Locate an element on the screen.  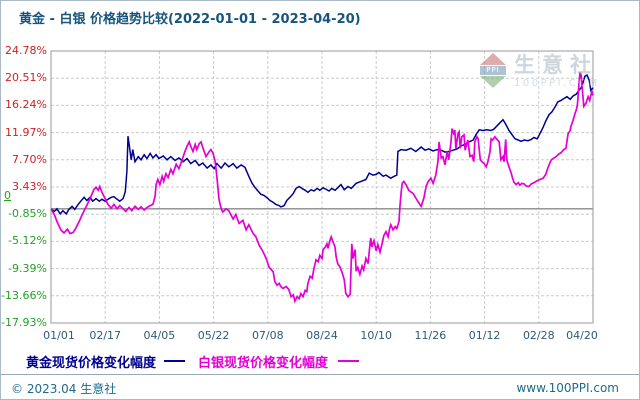
y-axis-label: 7.70% is located at coordinates (29, 159).